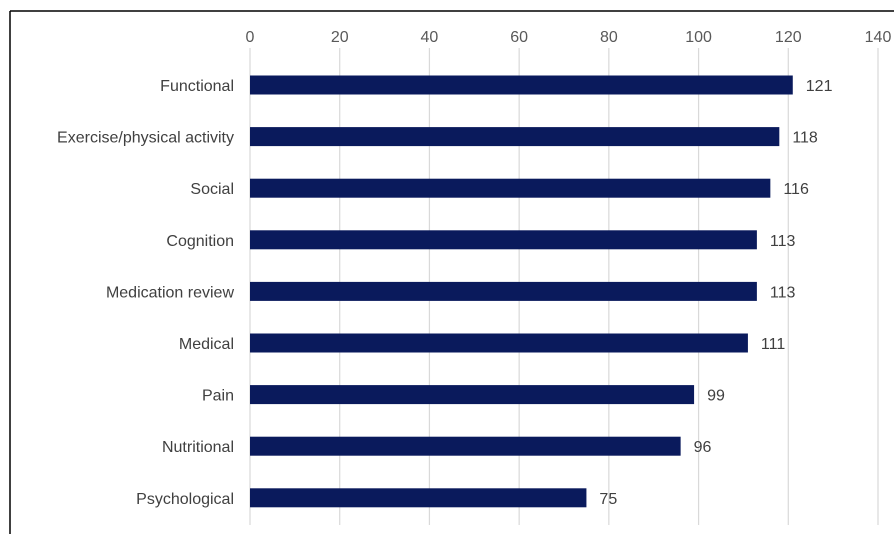  What do you see at coordinates (218, 396) in the screenshot?
I see `category-label: Pain` at bounding box center [218, 396].